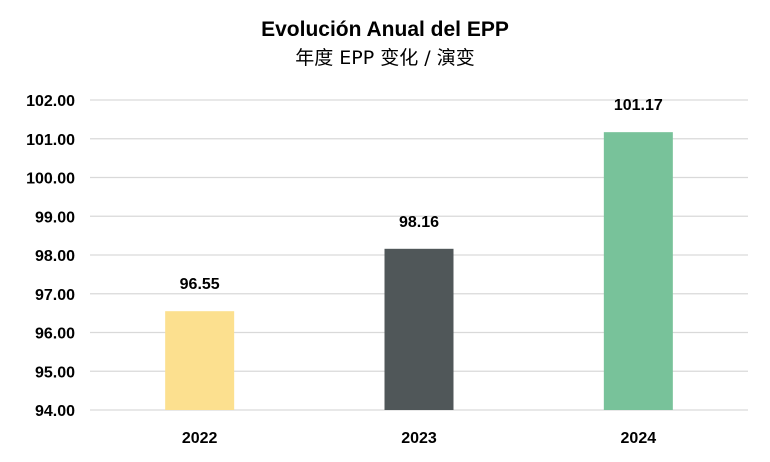 This screenshot has height=462, width=770. I want to click on y-tick-label: 99.00, so click(55, 217).